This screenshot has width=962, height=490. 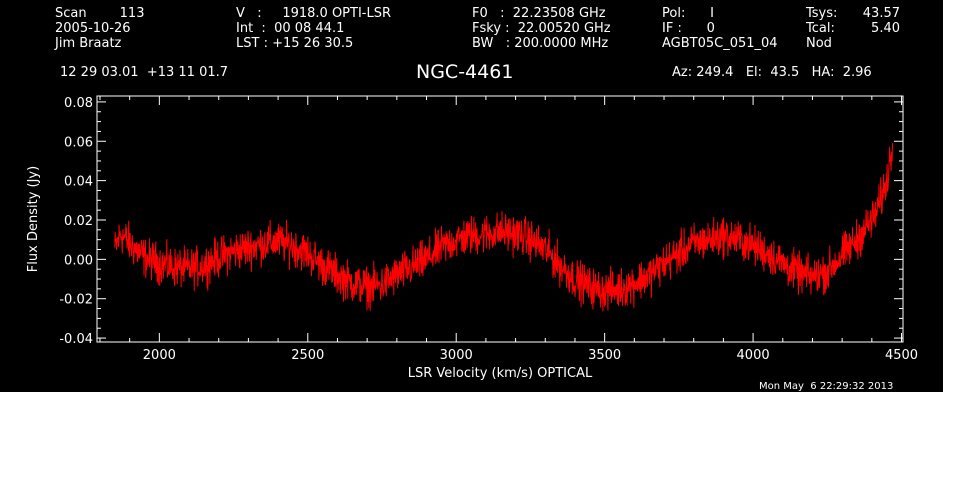 I want to click on rest-frequency: F0 : 22.23508 GHz, so click(x=539, y=13).